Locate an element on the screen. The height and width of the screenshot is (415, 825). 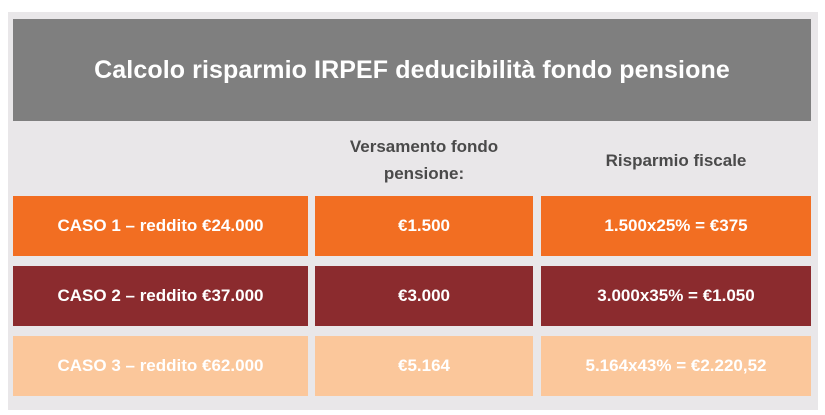
header-versamento: Versamento fondo pensione: is located at coordinates (424, 160).